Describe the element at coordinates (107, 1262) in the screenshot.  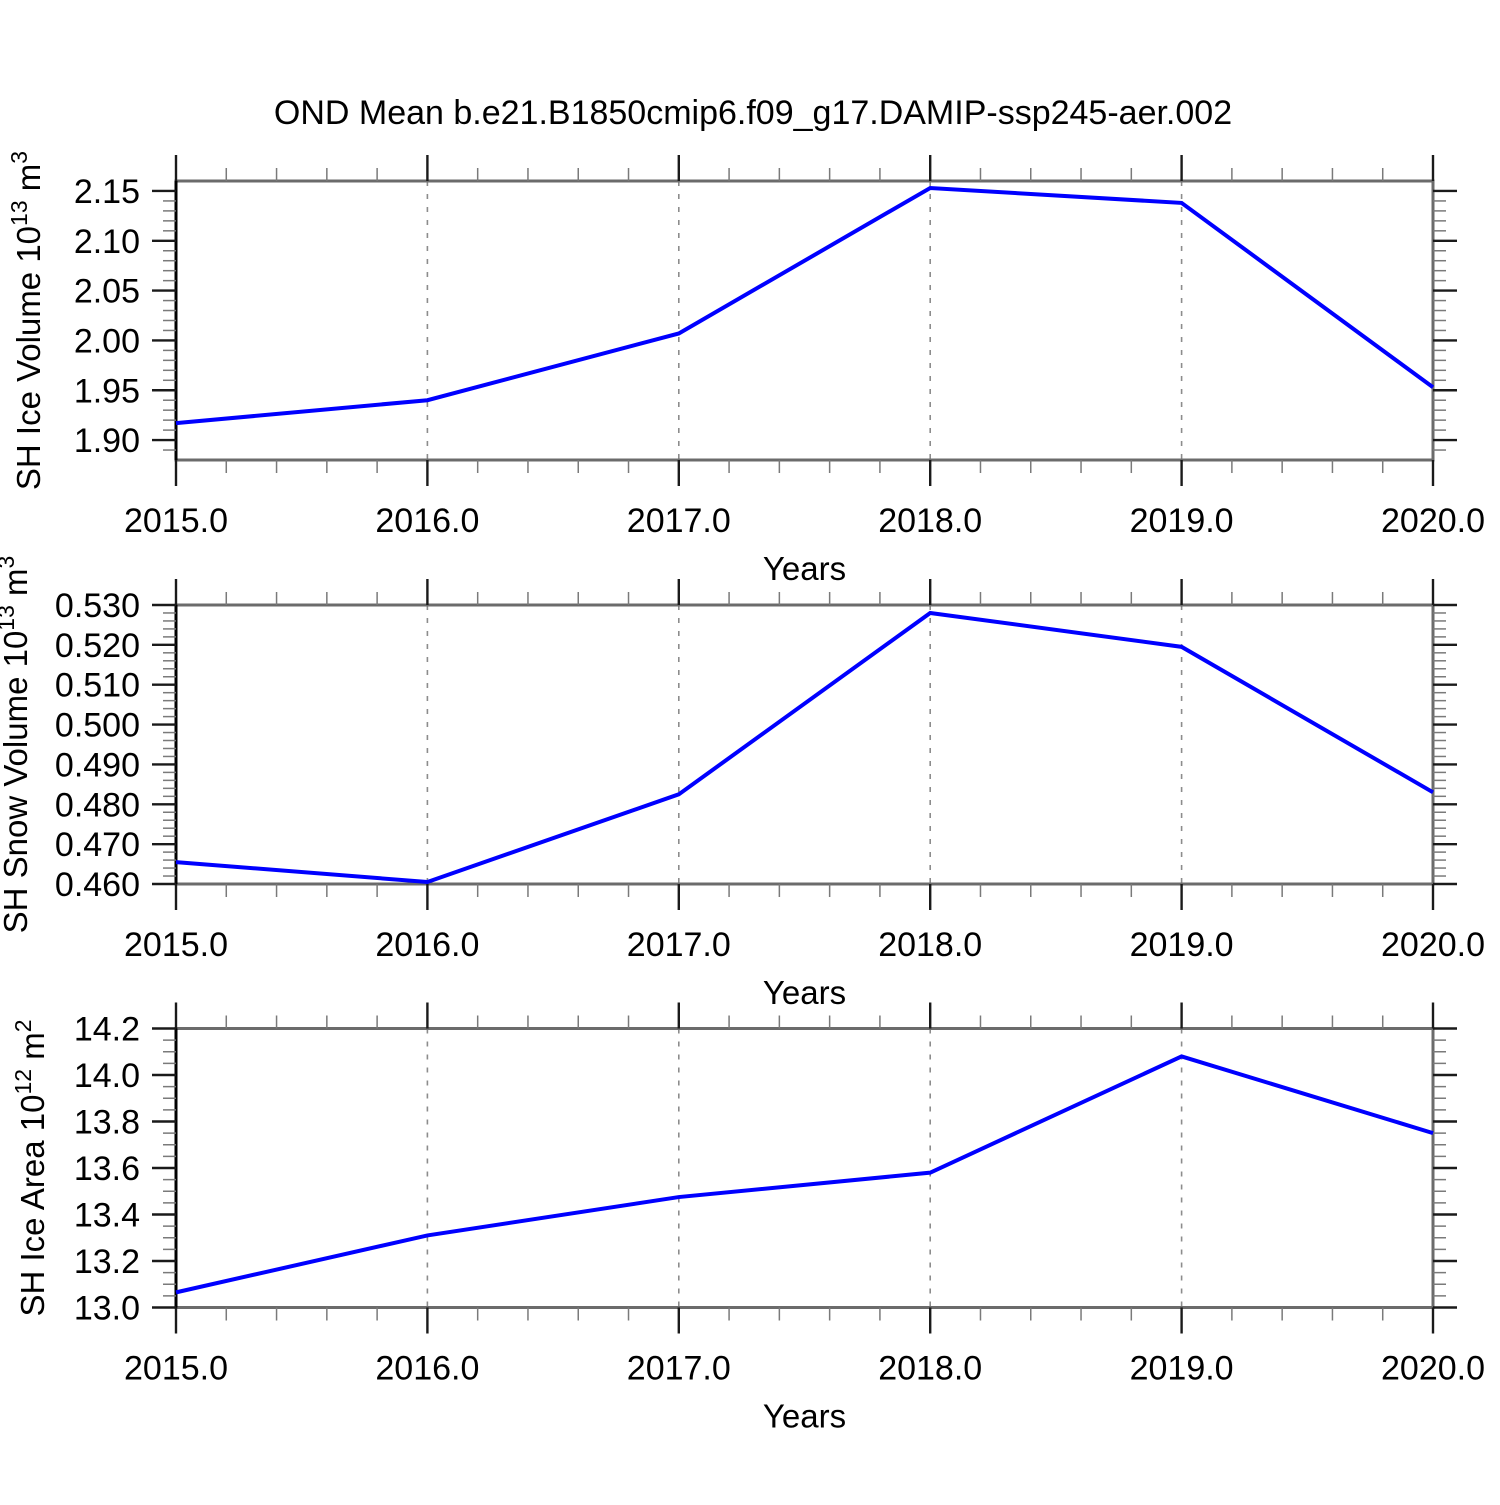
I see `y-tick-label: 13.2` at that location.